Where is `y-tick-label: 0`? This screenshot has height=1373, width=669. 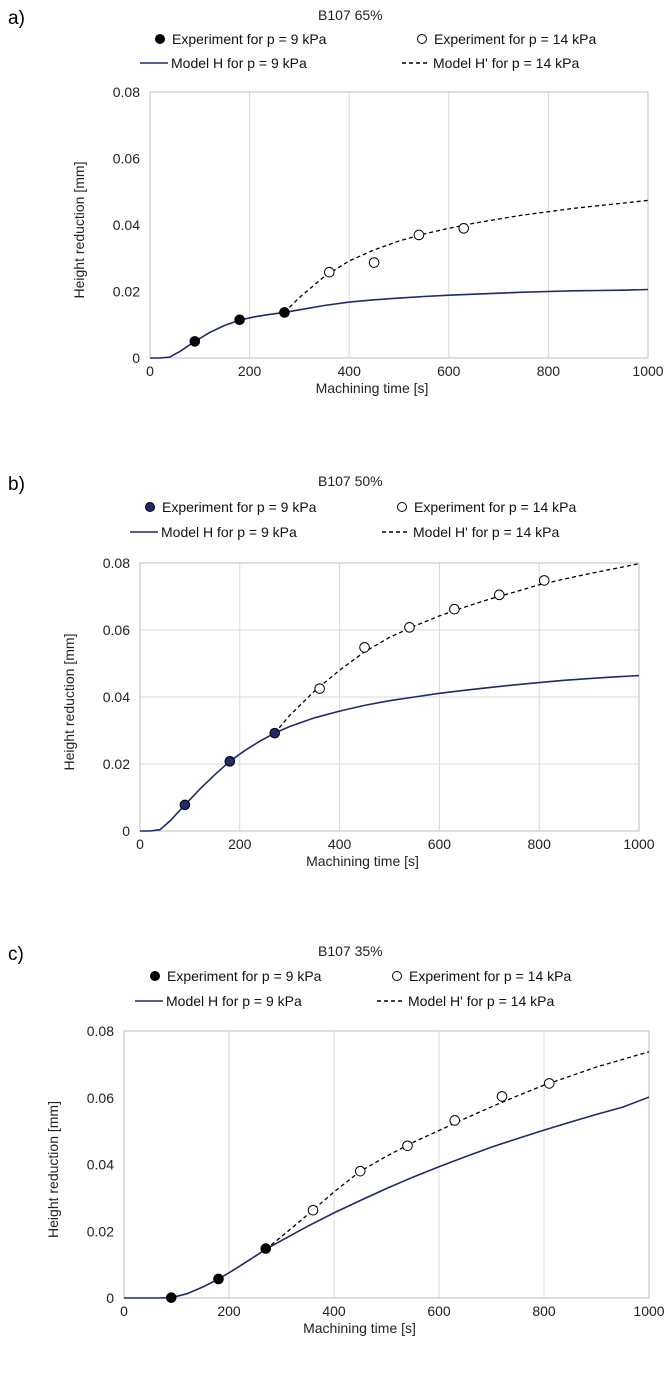
y-tick-label: 0 is located at coordinates (136, 358).